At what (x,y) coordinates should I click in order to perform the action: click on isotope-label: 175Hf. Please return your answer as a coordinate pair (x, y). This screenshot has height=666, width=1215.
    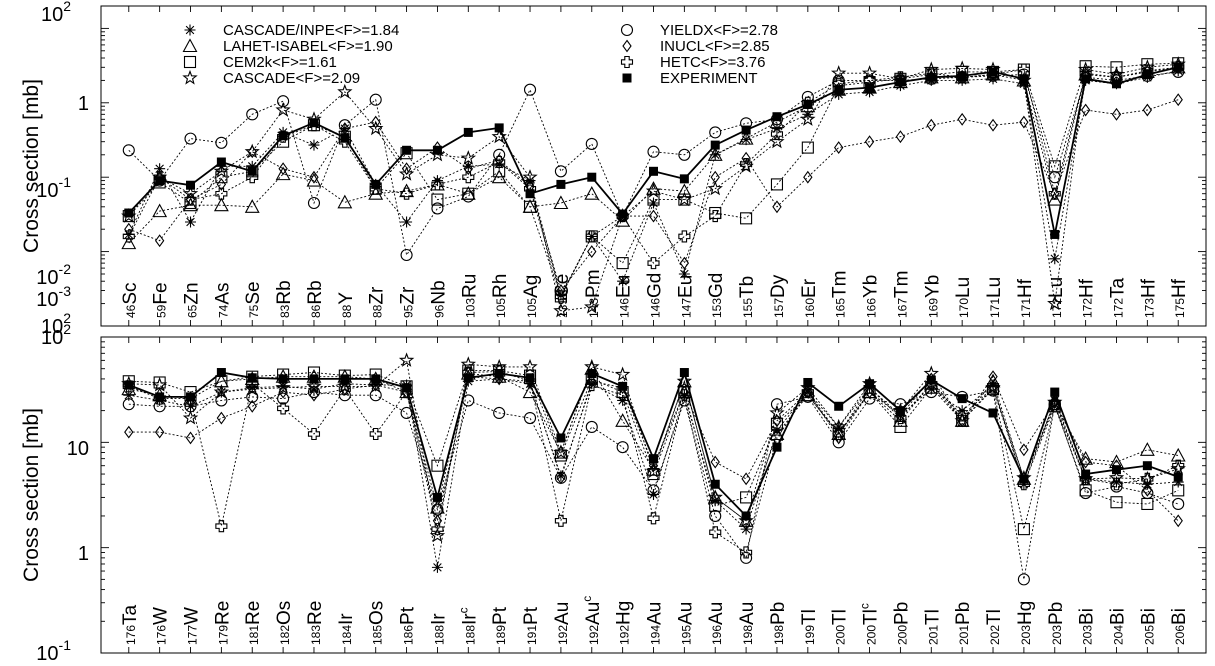
    Looking at the image, I should click on (1179, 298).